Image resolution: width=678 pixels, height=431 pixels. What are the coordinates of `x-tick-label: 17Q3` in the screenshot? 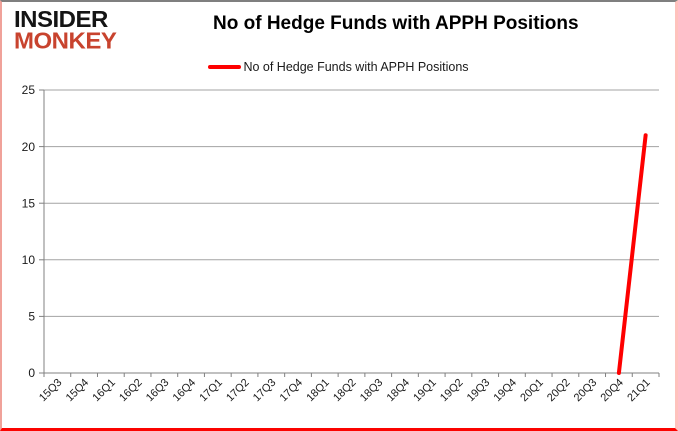 It's located at (265, 391).